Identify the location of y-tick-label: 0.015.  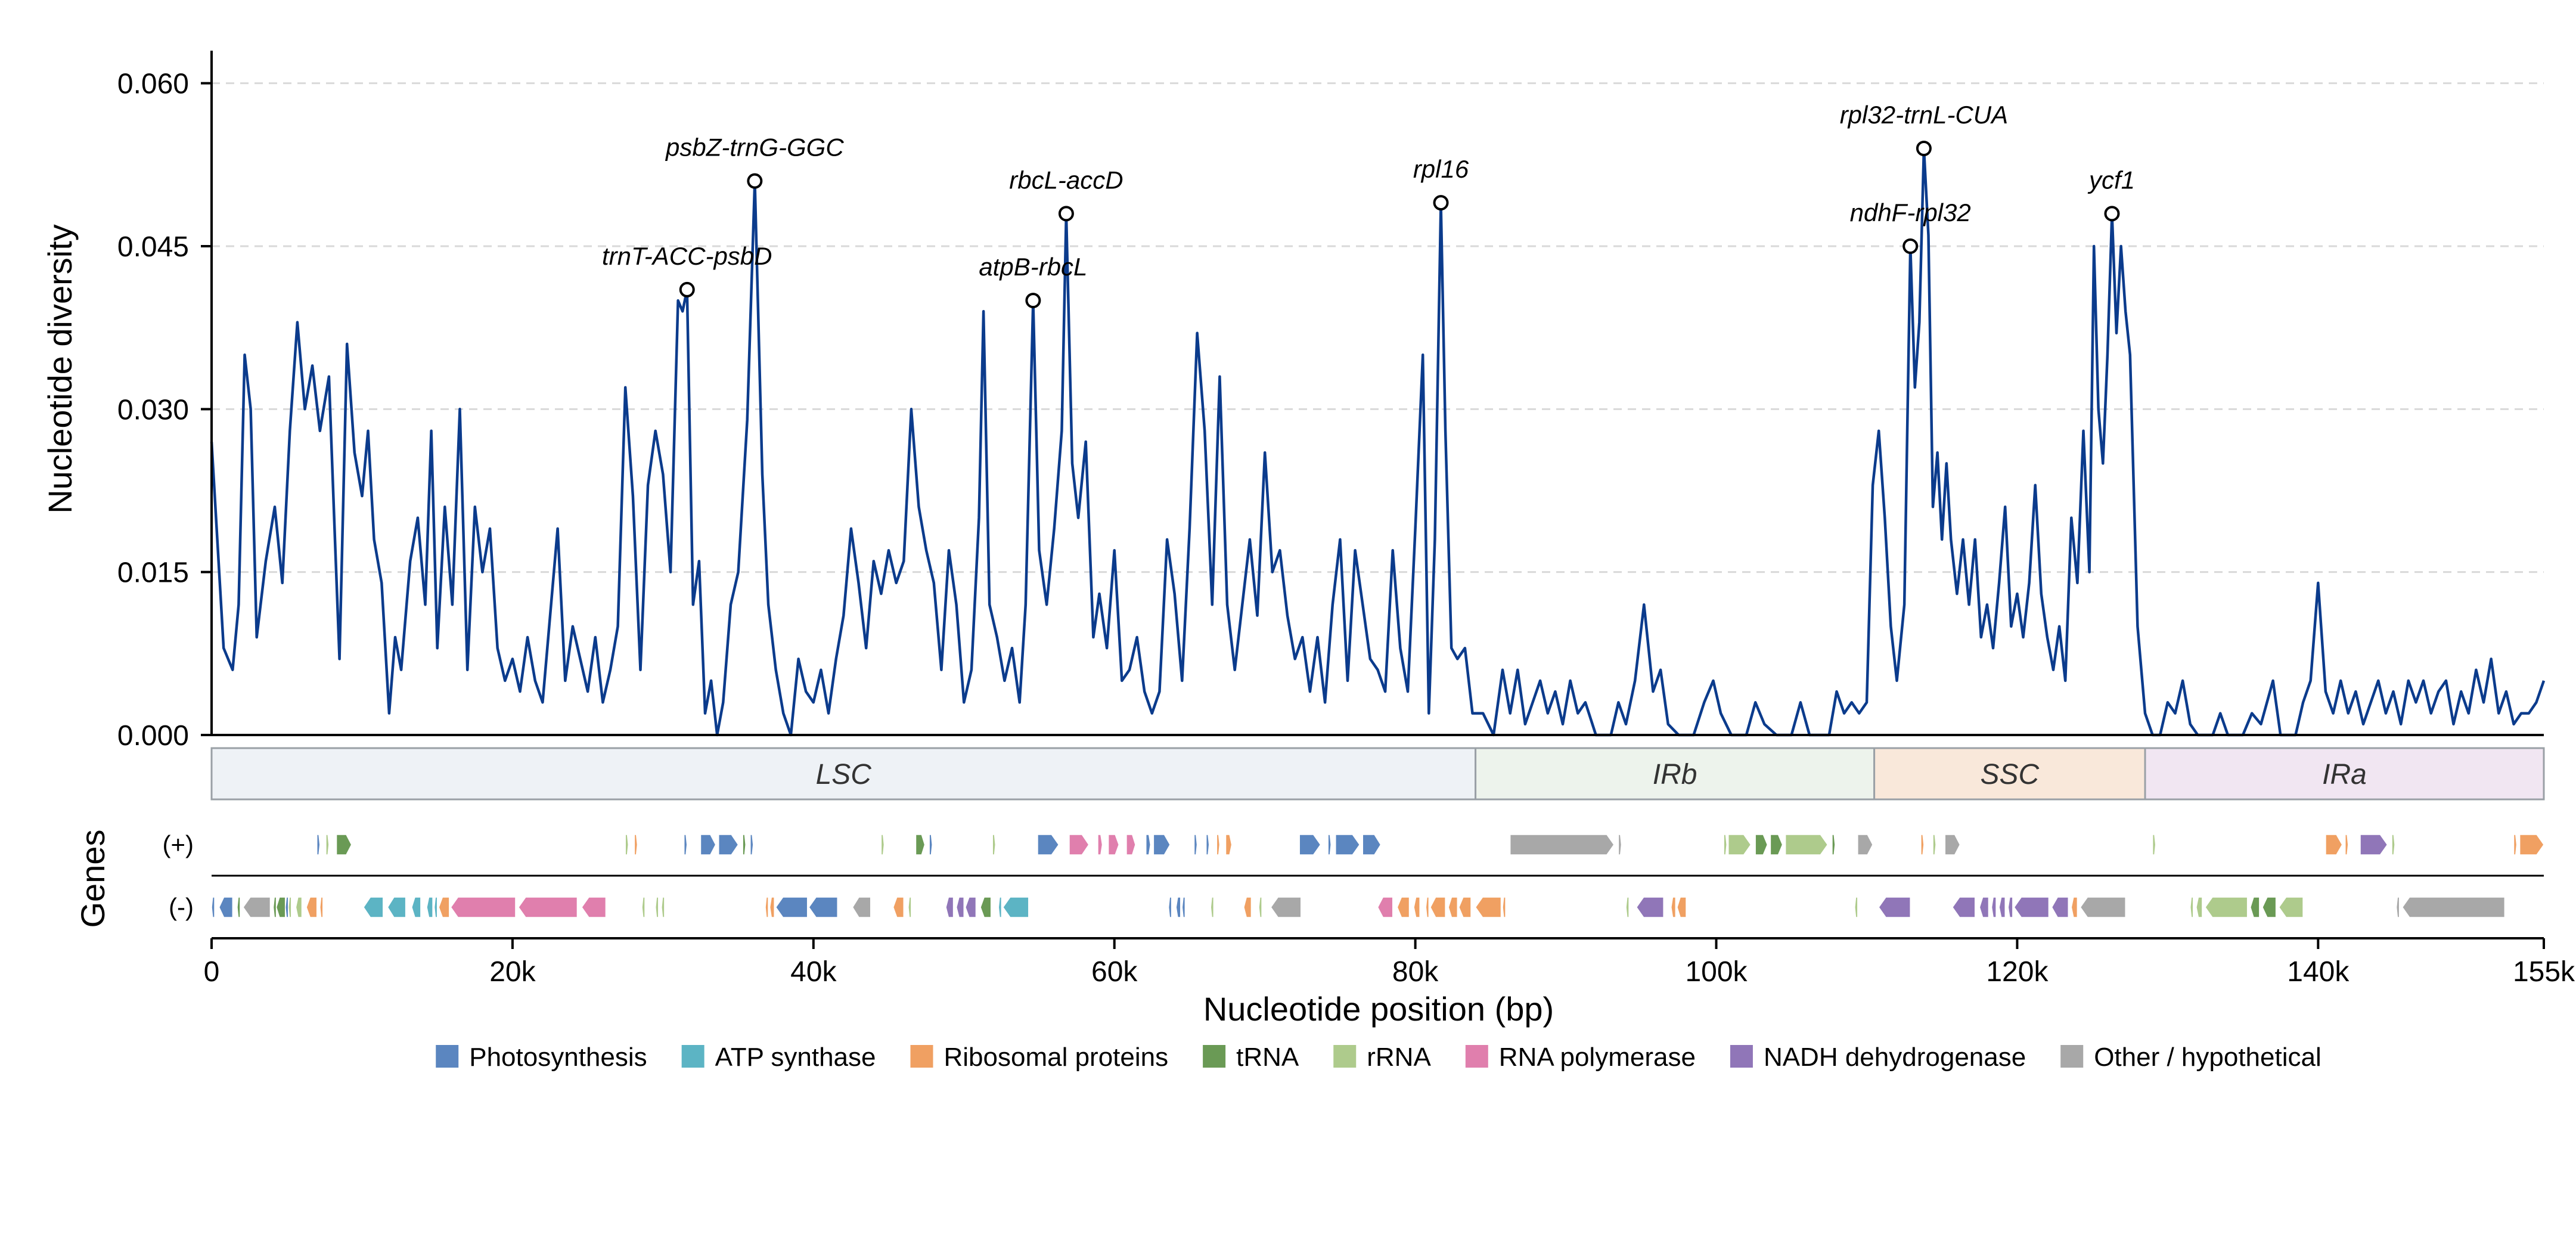
(153, 573).